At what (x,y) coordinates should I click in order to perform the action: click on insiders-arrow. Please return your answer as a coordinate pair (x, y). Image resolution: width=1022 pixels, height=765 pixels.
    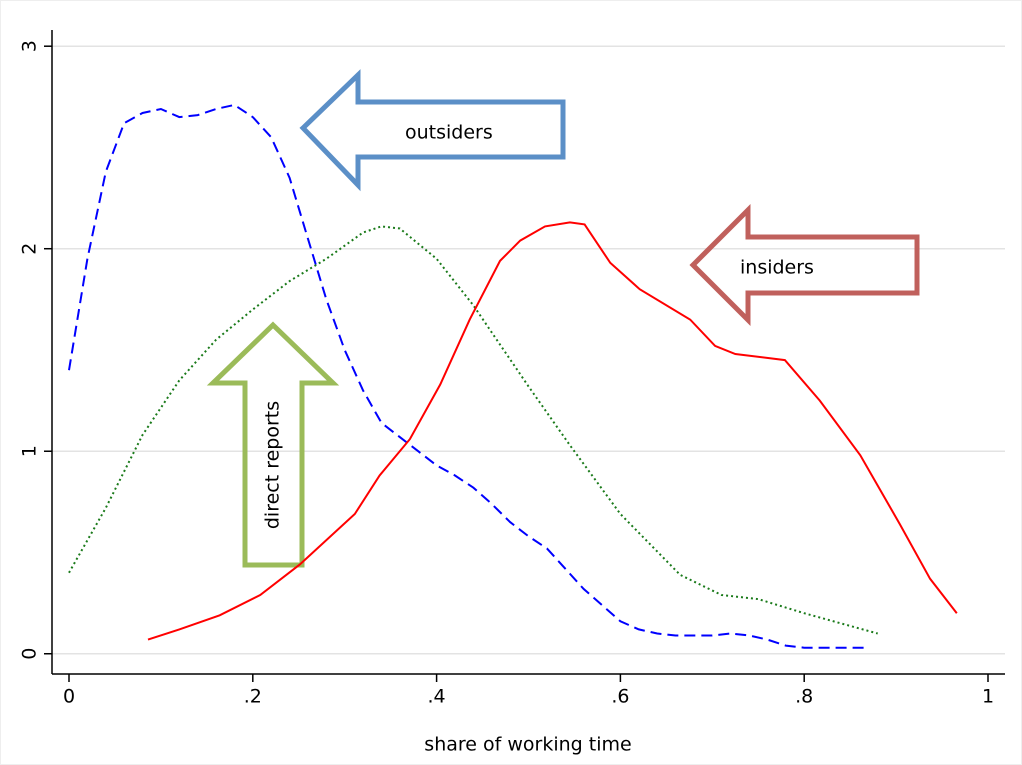
    Looking at the image, I should click on (804, 265).